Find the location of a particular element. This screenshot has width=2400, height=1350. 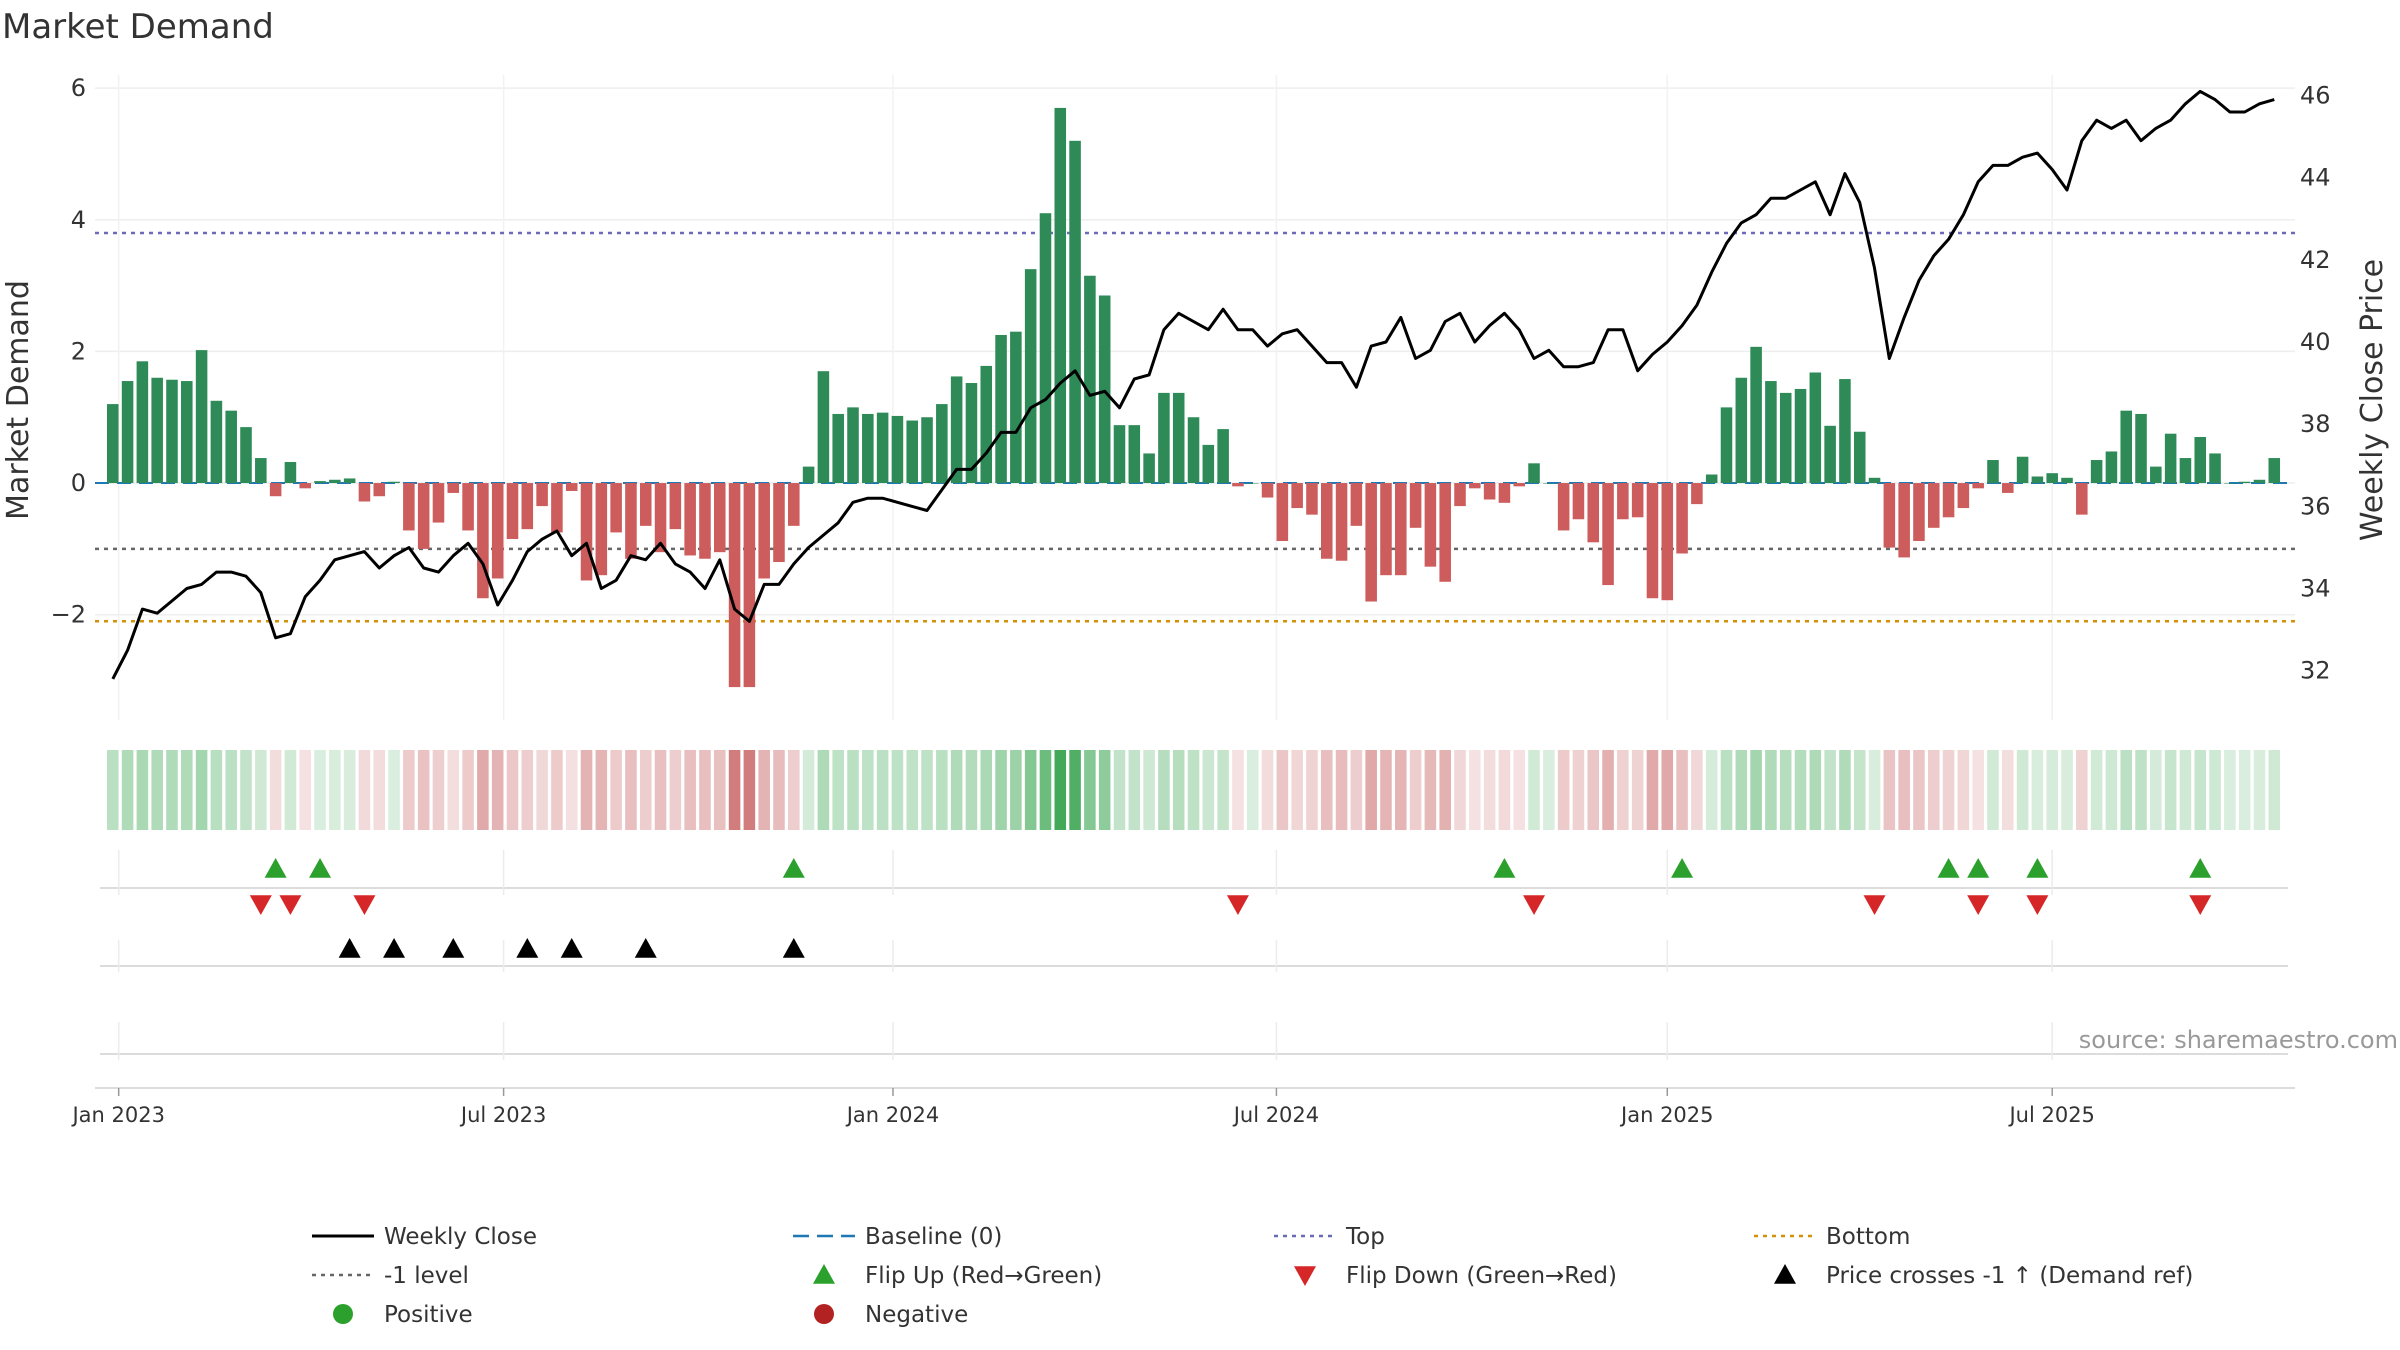

demand-heat-strip is located at coordinates (1193, 790).